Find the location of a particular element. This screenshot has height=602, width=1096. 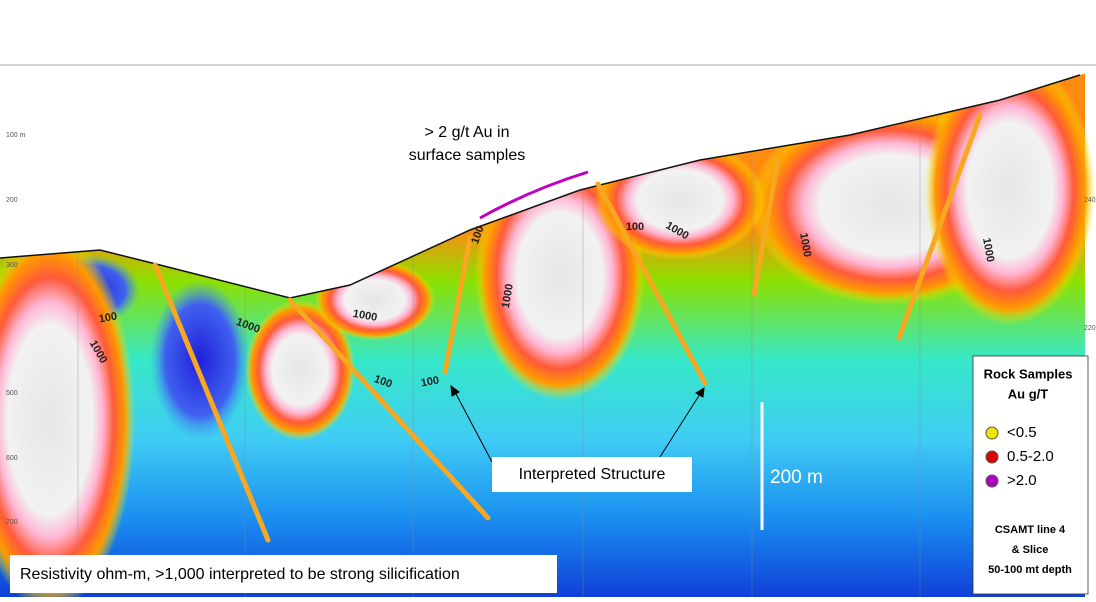

annotation: > 2 g/t Au in is located at coordinates (467, 132).